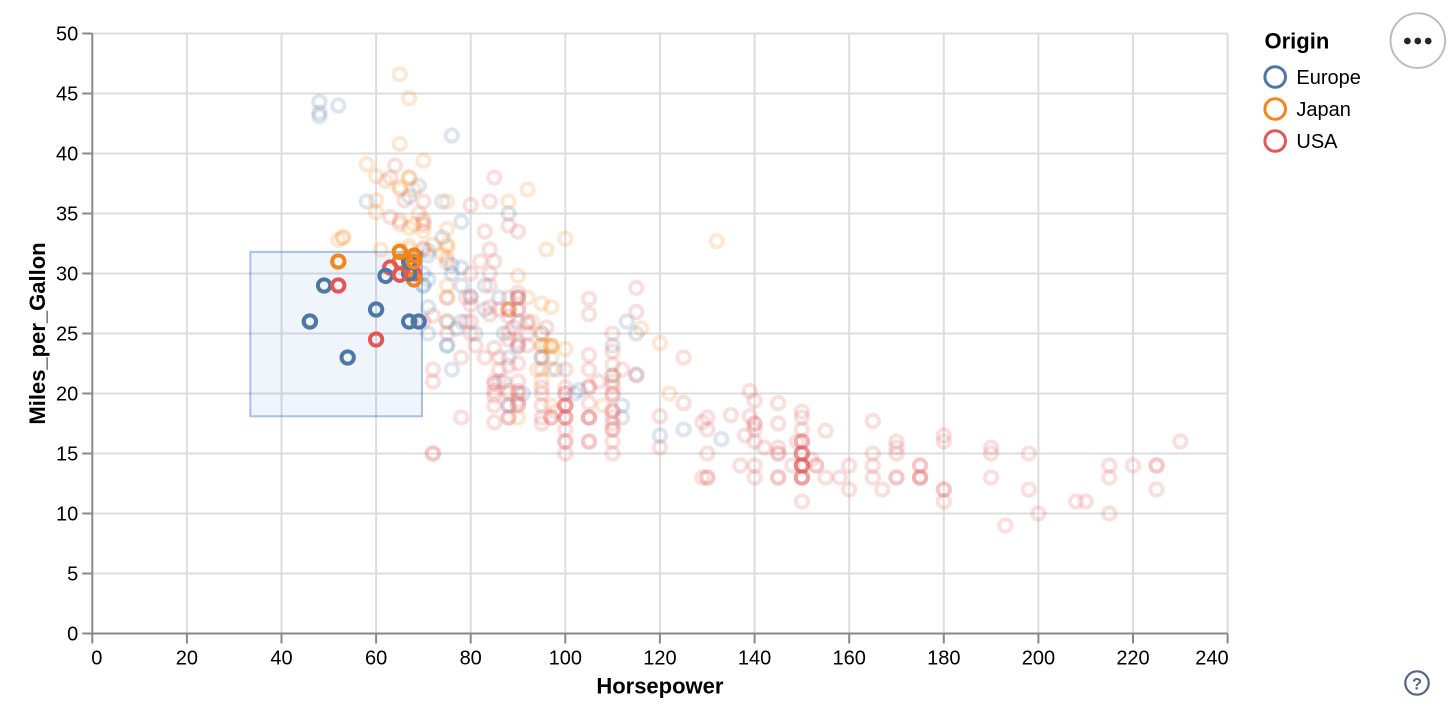 This screenshot has height=717, width=1454. Describe the element at coordinates (1328, 78) in the screenshot. I see `svg-text: Europe` at that location.